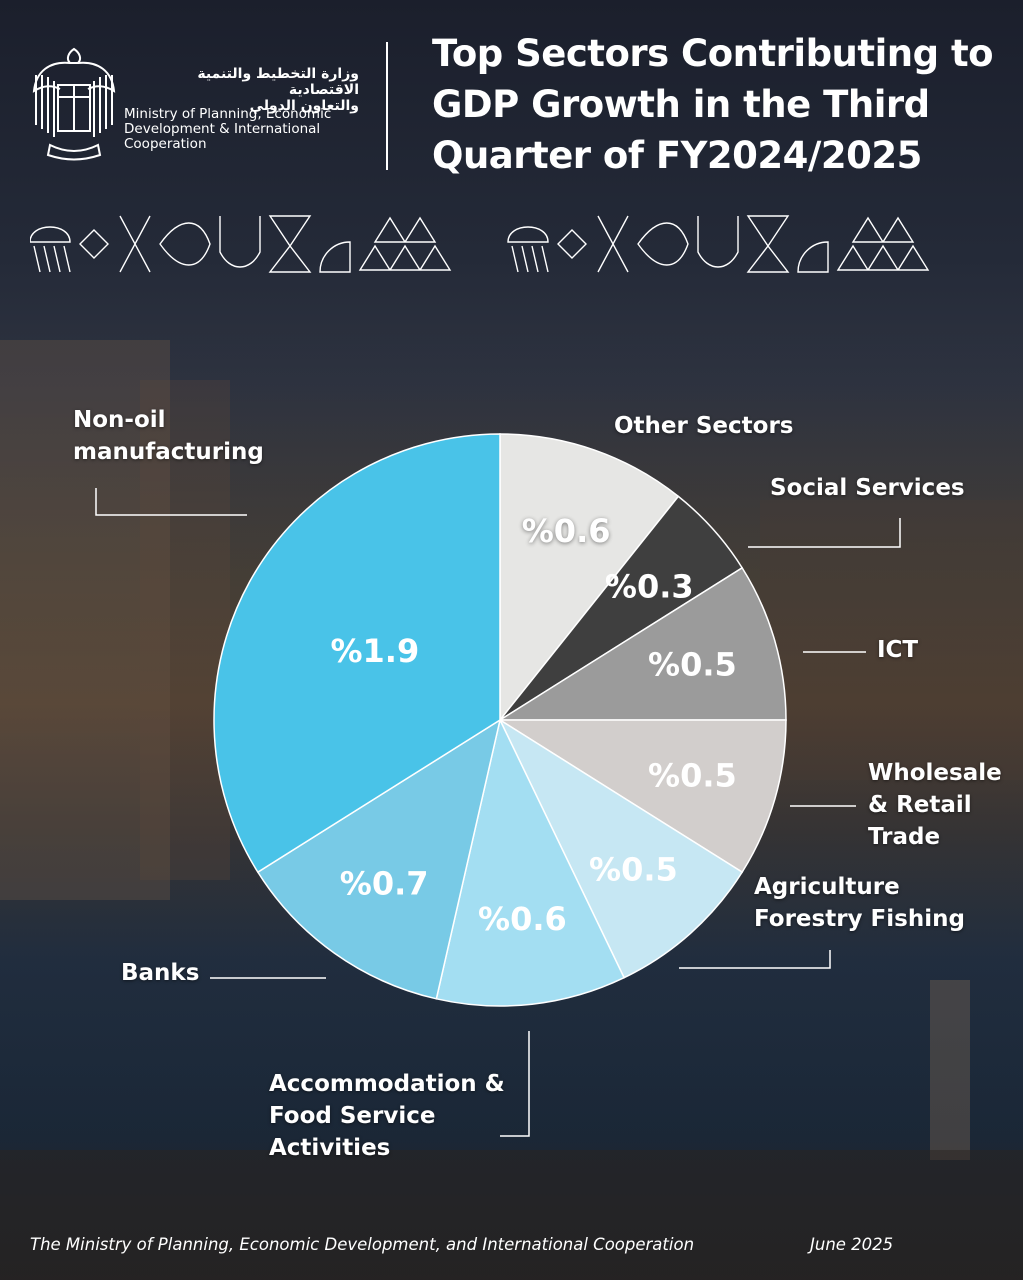 This screenshot has width=1023, height=1280. I want to click on value-label-2: %0.5, so click(692, 665).